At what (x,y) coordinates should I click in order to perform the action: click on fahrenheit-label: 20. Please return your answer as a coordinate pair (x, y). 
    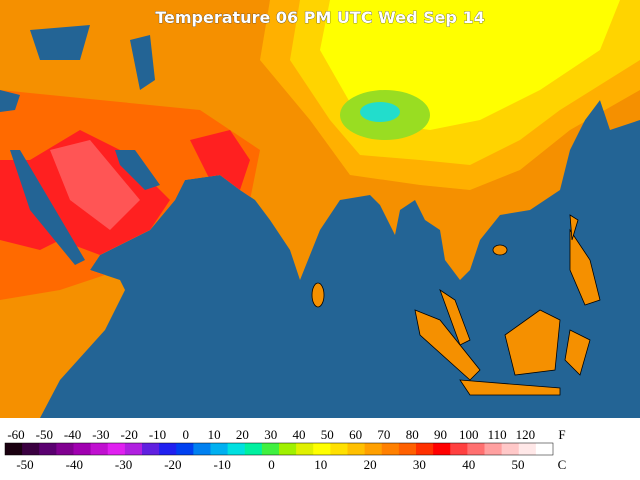
    Looking at the image, I should click on (242, 434).